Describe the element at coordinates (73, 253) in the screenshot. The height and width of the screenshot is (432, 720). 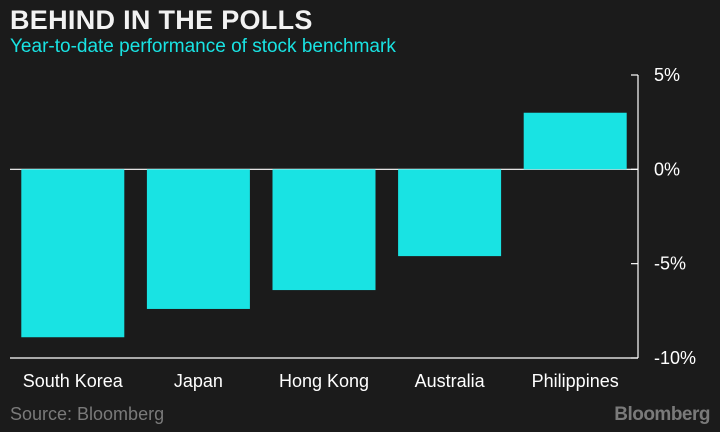
I see `bar-south-korea` at that location.